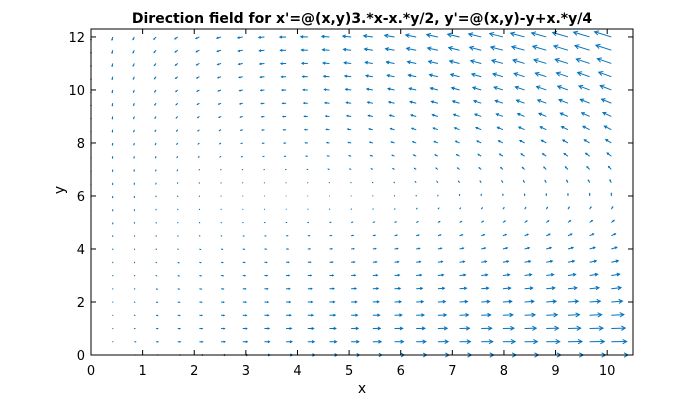 The image size is (700, 400). I want to click on y-tick-label: 12, so click(76, 38).